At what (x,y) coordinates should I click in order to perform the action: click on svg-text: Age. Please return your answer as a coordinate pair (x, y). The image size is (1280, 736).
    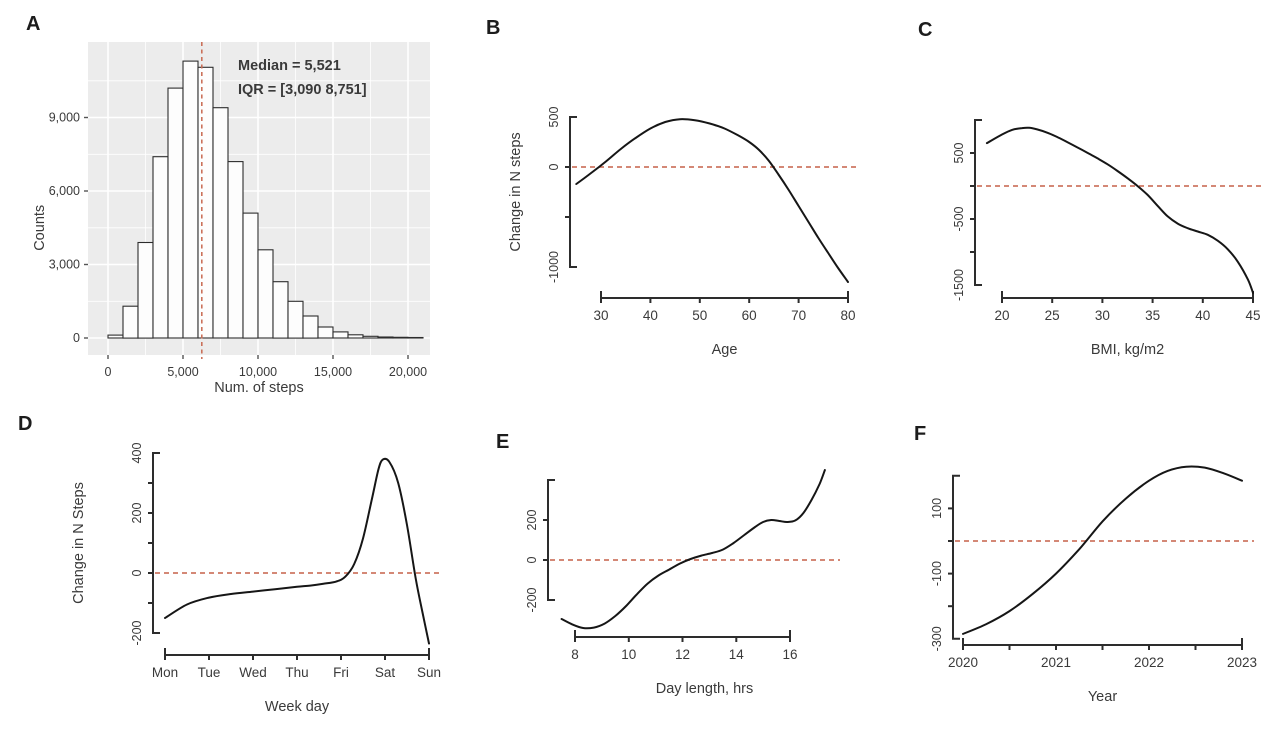
    Looking at the image, I should click on (725, 350).